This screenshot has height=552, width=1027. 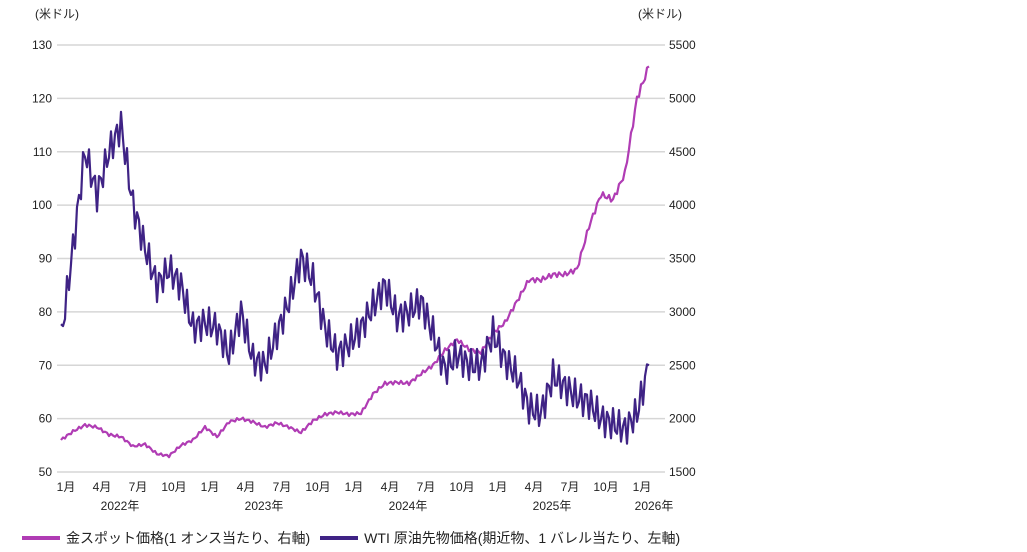 I want to click on legend-item-wti: WTI 原油先物価格(期近物、1 バレル当たり、左軸), so click(x=500, y=538).